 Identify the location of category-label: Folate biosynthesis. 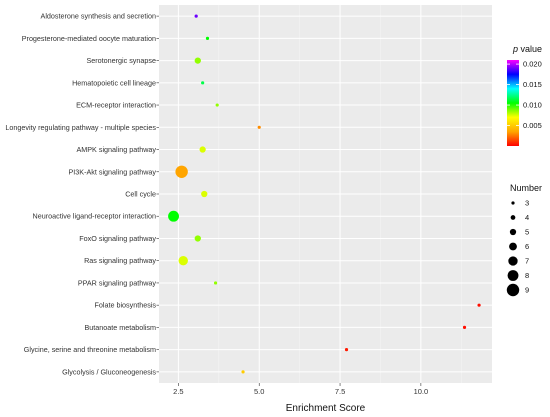
(125, 305).